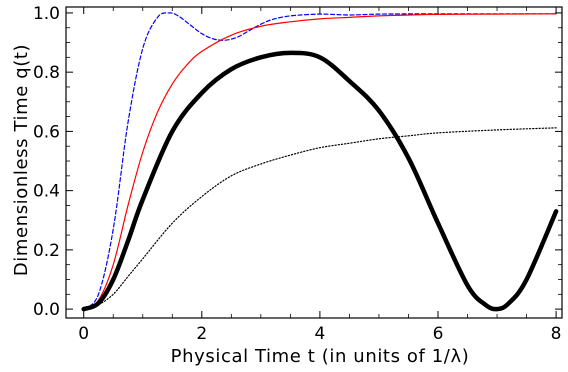 This screenshot has width=568, height=372. Describe the element at coordinates (21, 160) in the screenshot. I see `y-axis-label: Dimensionless Time q(t)` at that location.